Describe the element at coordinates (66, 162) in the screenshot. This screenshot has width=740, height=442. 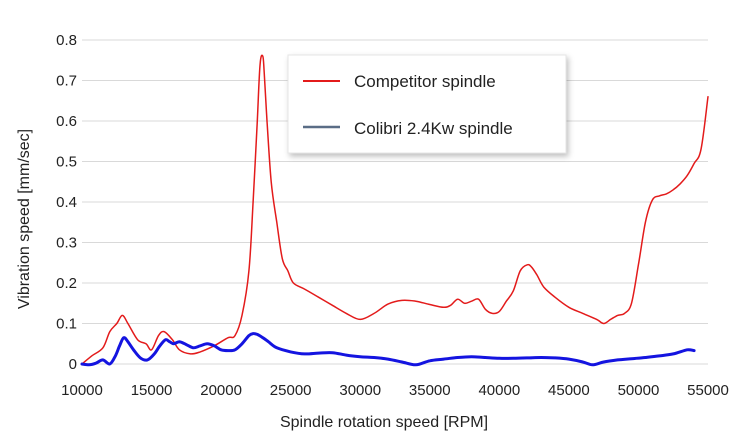
I see `y-tick-label: 0.5` at that location.